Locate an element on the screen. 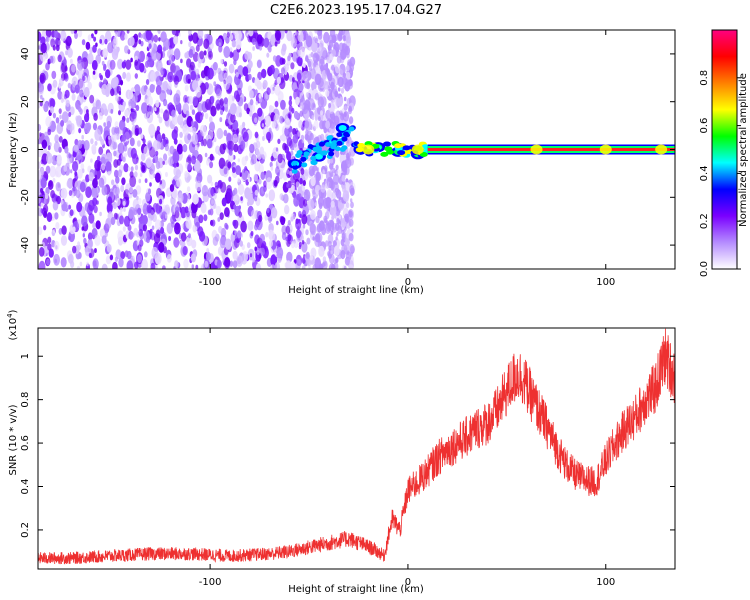 The image size is (750, 600). snr-xtick-label-1: 0 is located at coordinates (408, 582).